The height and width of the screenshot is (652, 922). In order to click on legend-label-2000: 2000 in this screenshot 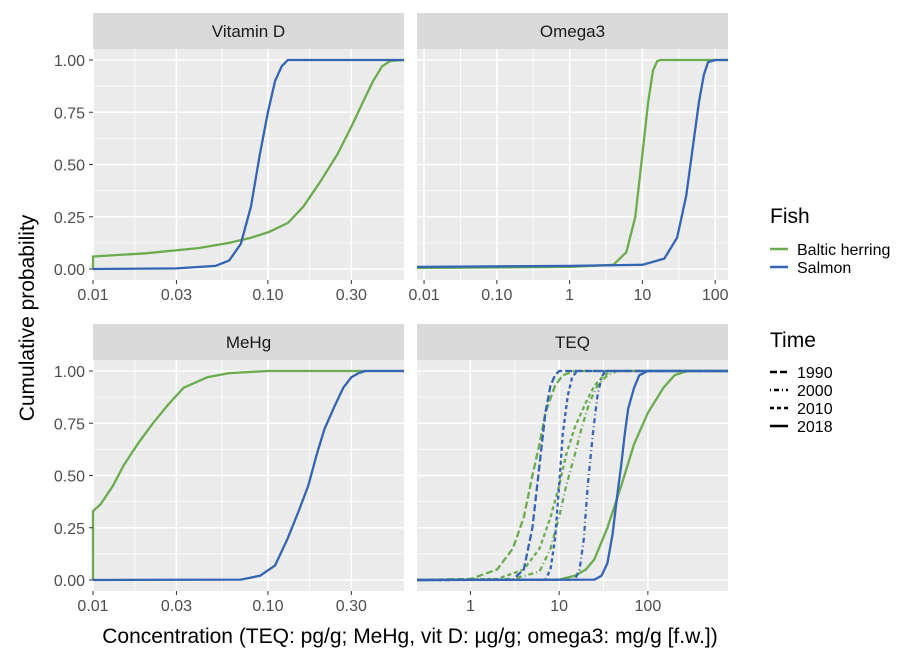, I will do `click(815, 391)`.